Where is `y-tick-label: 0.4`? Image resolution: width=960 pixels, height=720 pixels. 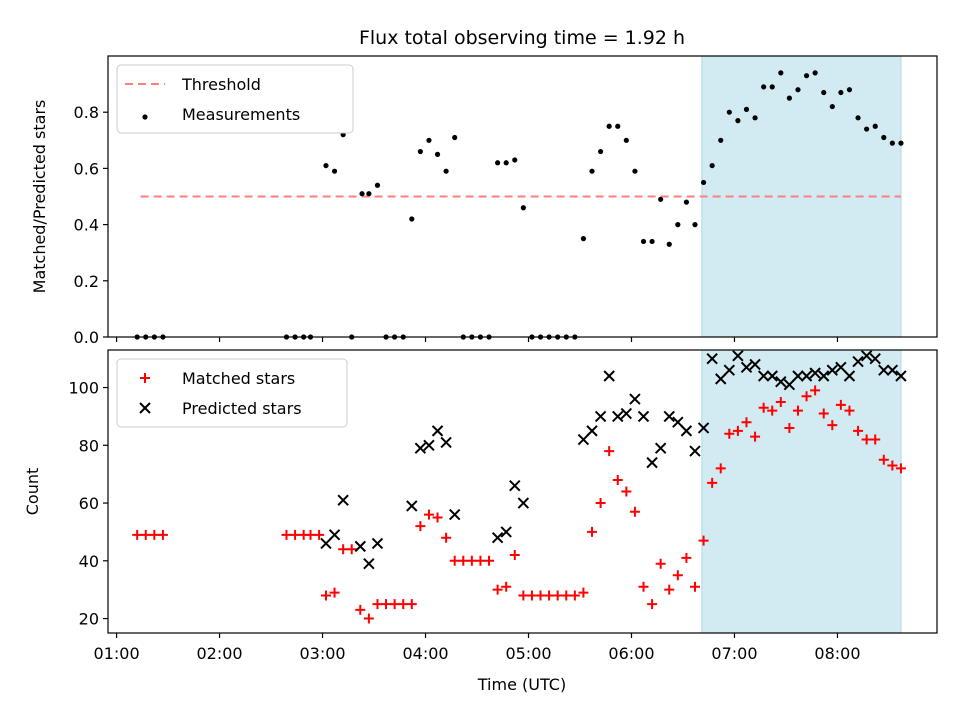 y-tick-label: 0.4 is located at coordinates (86, 225).